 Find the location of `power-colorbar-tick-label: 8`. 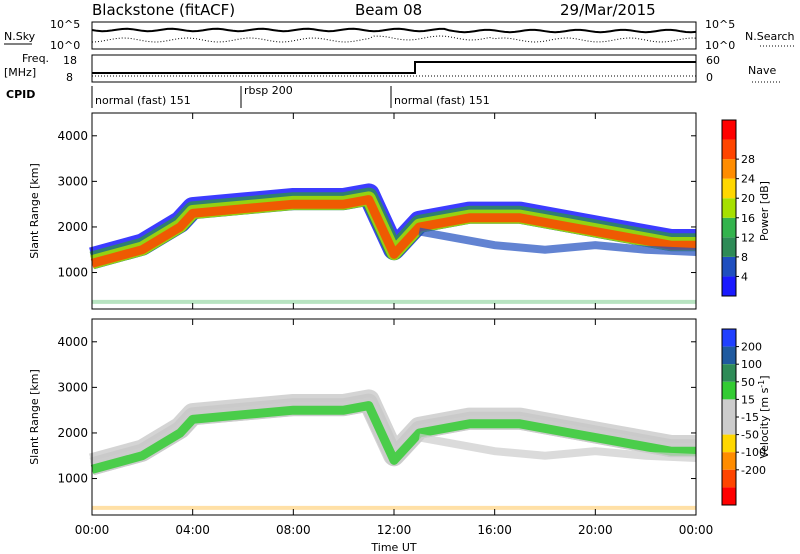

power-colorbar-tick-label: 8 is located at coordinates (744, 257).